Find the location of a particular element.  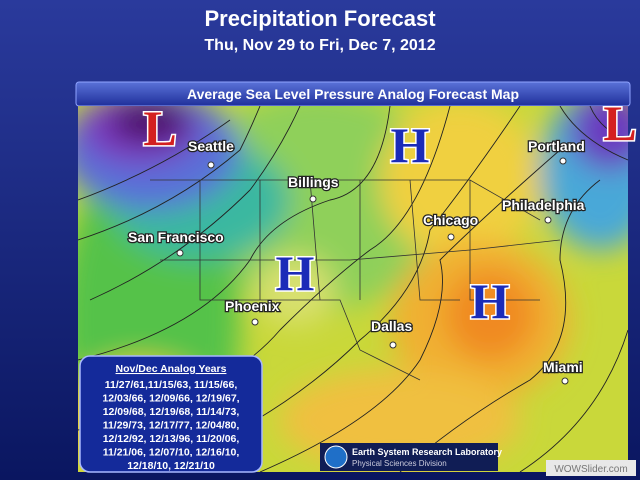

analog-line: 12/18/10, 12/21/10 is located at coordinates (171, 466).